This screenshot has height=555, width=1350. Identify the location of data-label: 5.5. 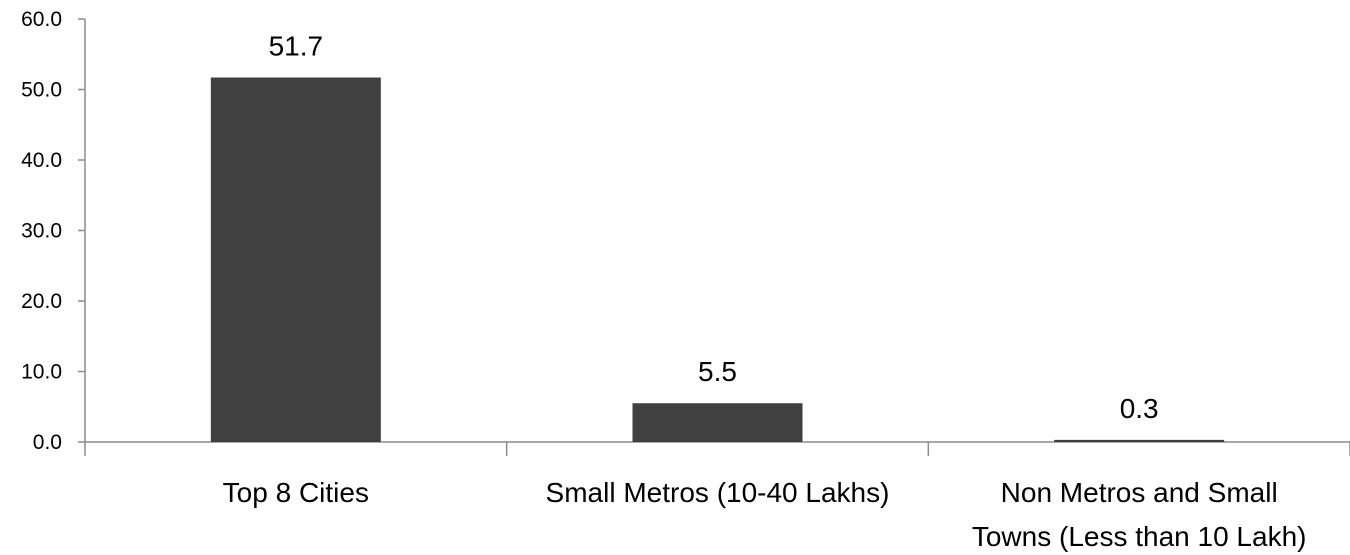
(717, 371).